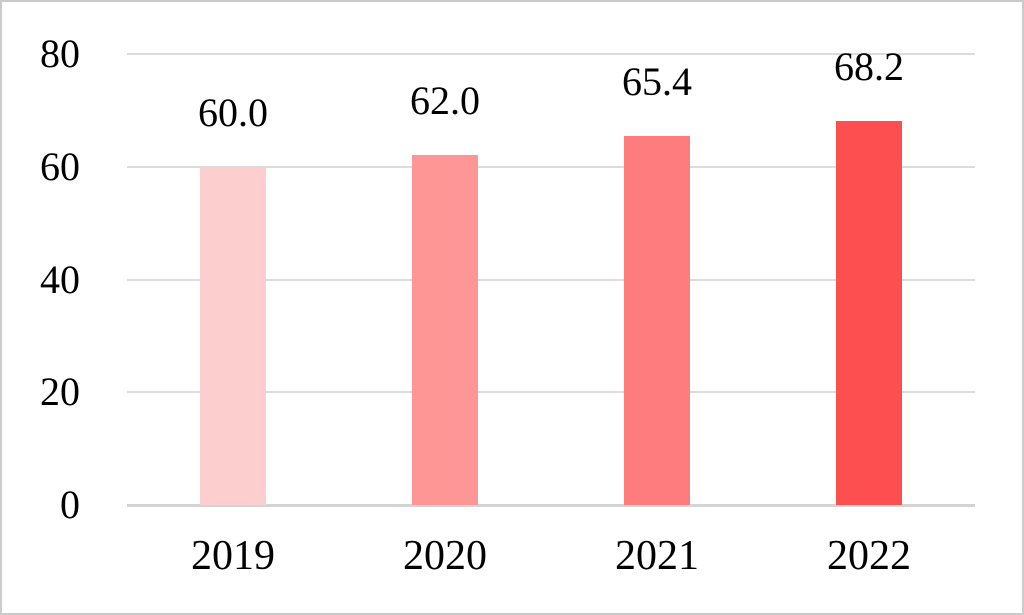 The image size is (1024, 615). Describe the element at coordinates (70, 504) in the screenshot. I see `y-axis-tick-label-0: 0` at that location.